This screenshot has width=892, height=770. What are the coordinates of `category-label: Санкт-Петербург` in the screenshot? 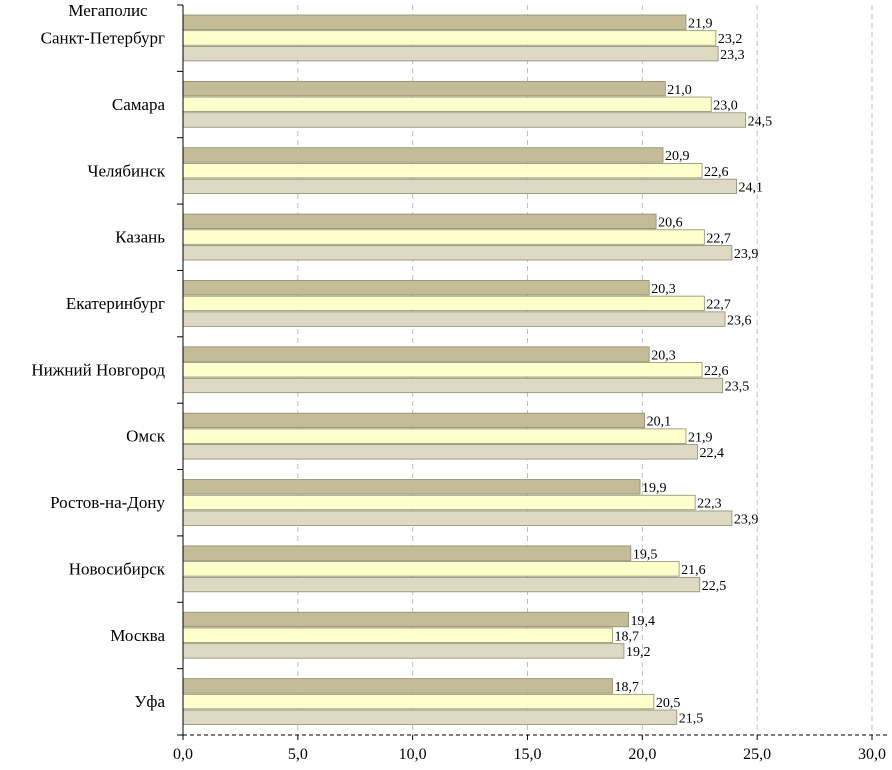 It's located at (103, 38).